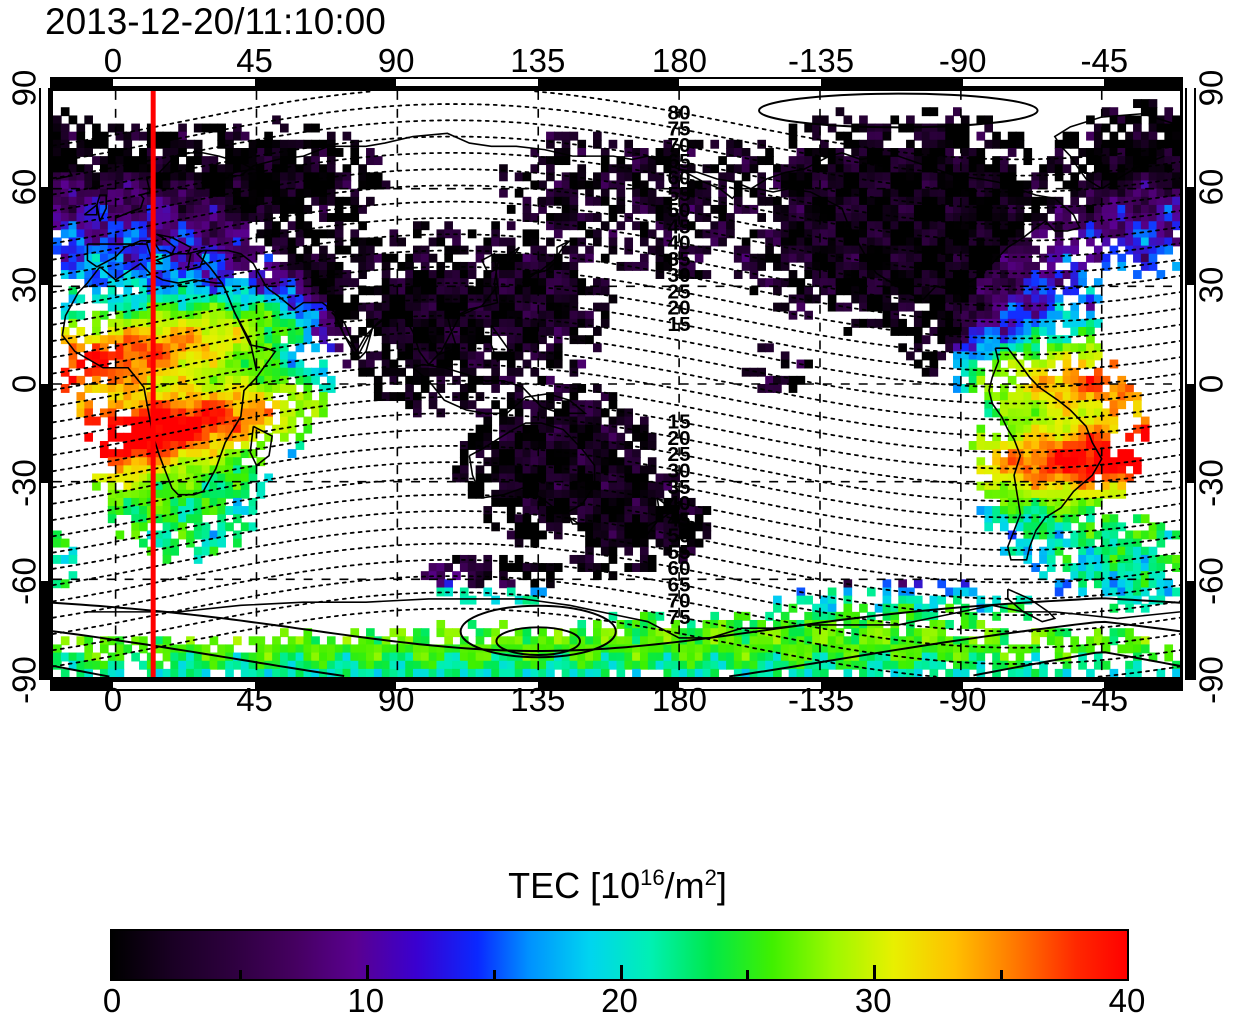  What do you see at coordinates (215, 22) in the screenshot?
I see `page-title: 2013-12-20/11:10:00` at bounding box center [215, 22].